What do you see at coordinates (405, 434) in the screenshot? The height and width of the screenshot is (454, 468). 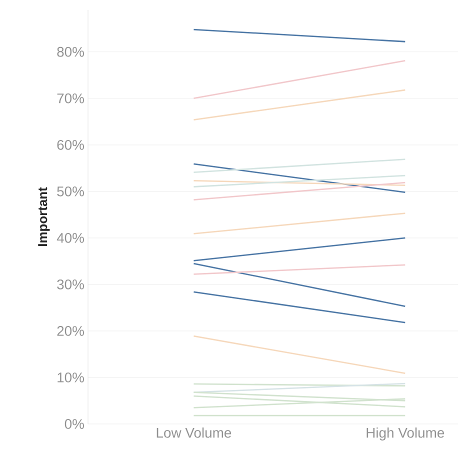 I see `x-tick-label: High Volume` at bounding box center [405, 434].